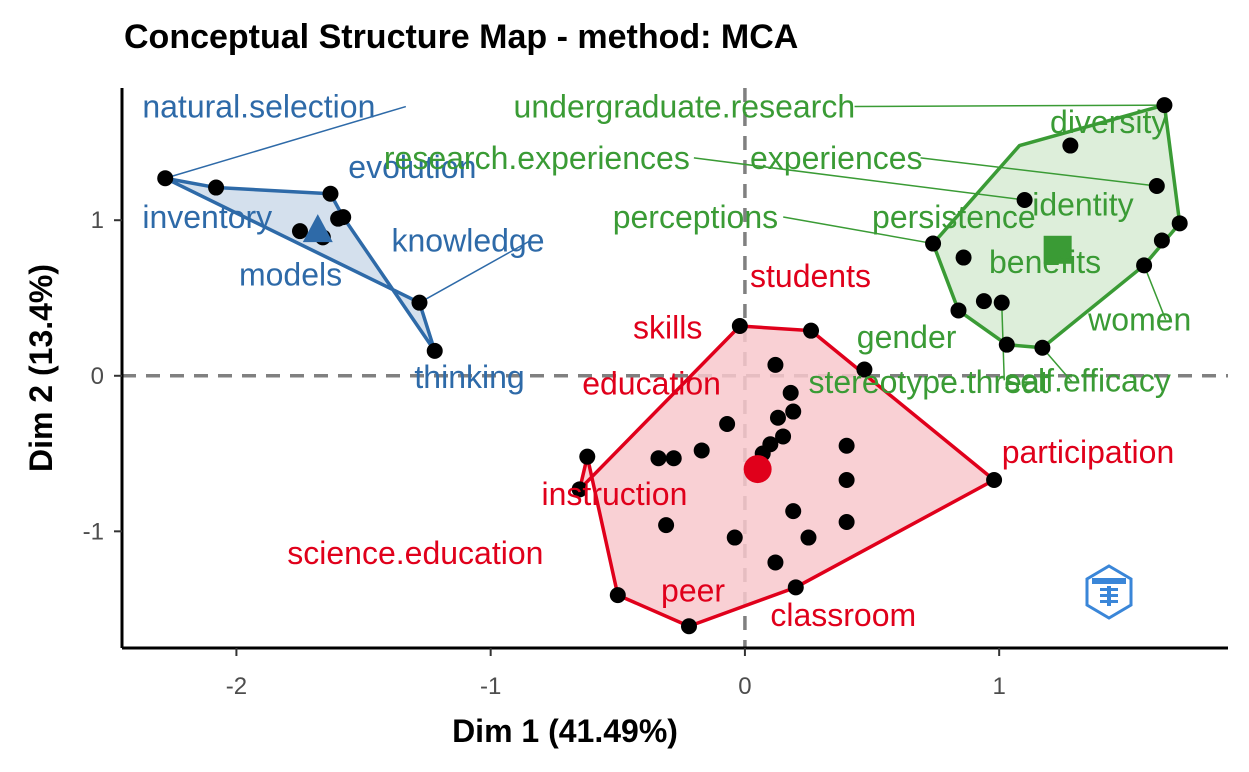 The height and width of the screenshot is (772, 1249). What do you see at coordinates (685, 107) in the screenshot?
I see `point-label: undergraduate.research` at bounding box center [685, 107].